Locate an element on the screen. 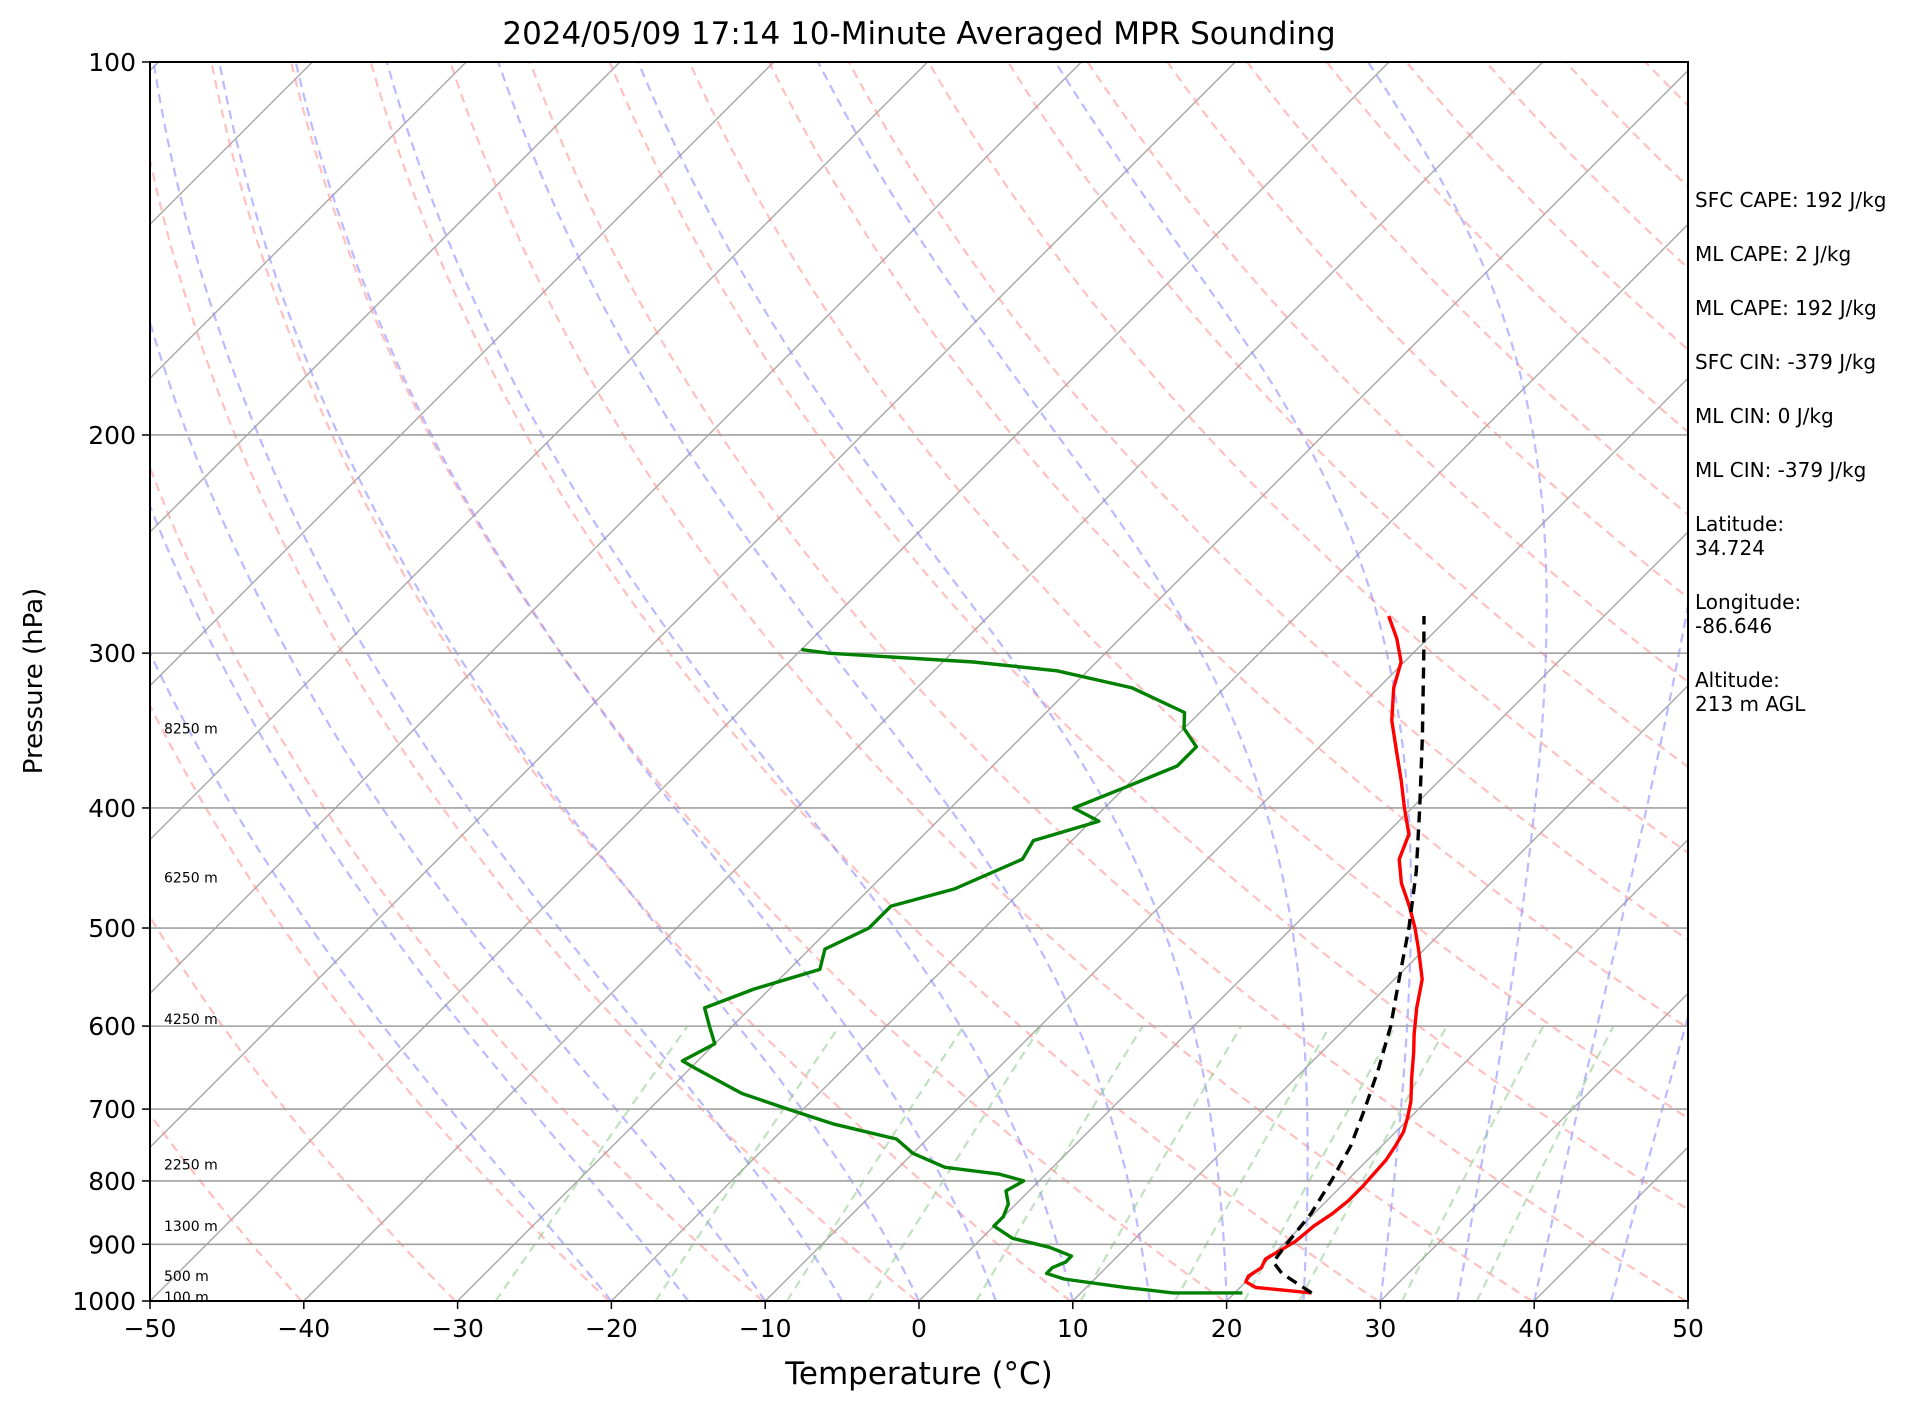  height-label: 2250 m is located at coordinates (191, 1166).